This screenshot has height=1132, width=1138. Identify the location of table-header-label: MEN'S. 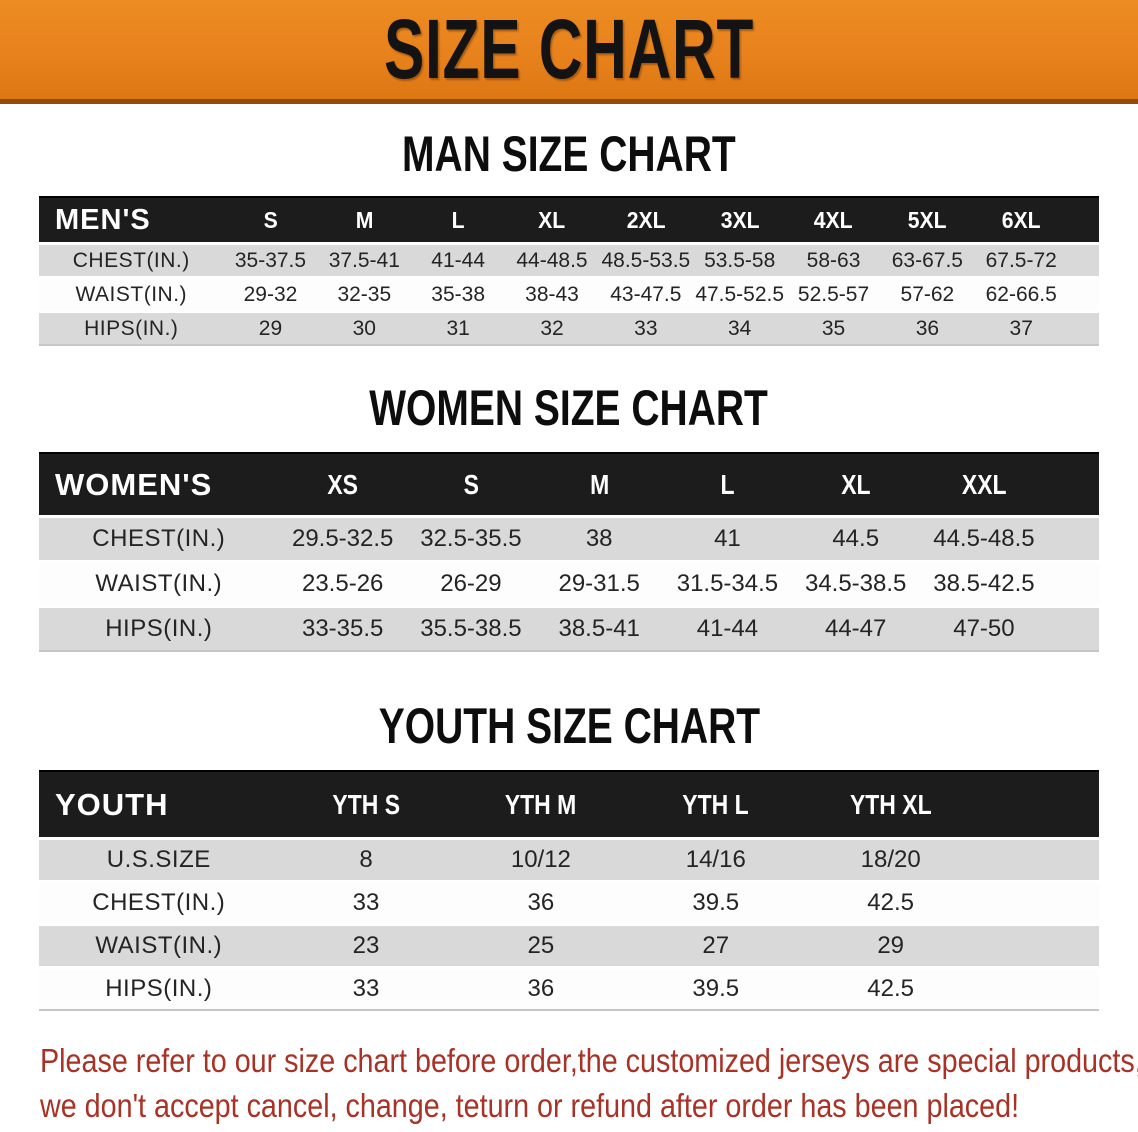
(131, 220).